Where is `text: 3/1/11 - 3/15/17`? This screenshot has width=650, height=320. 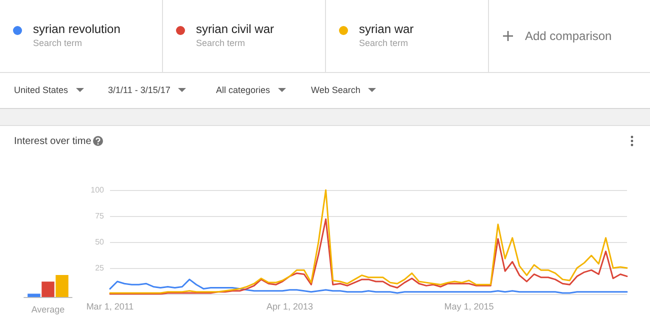 text: 3/1/11 - 3/15/17 is located at coordinates (139, 90).